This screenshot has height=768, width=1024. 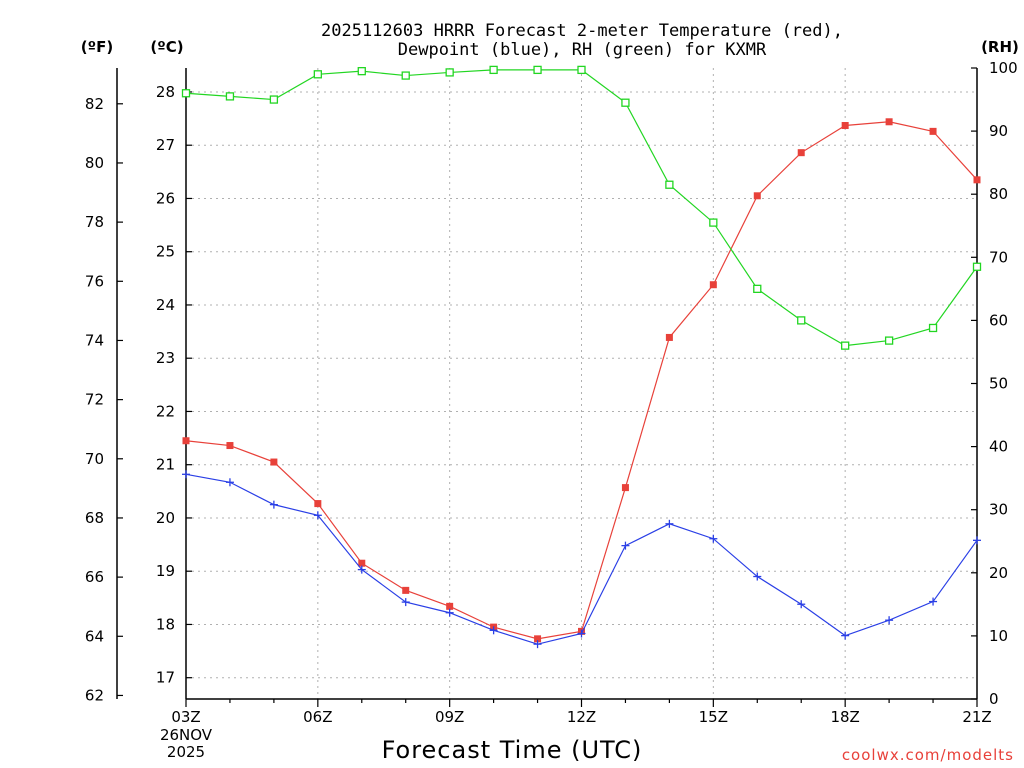 What do you see at coordinates (165, 518) in the screenshot?
I see `celsius-tick-label: 20` at bounding box center [165, 518].